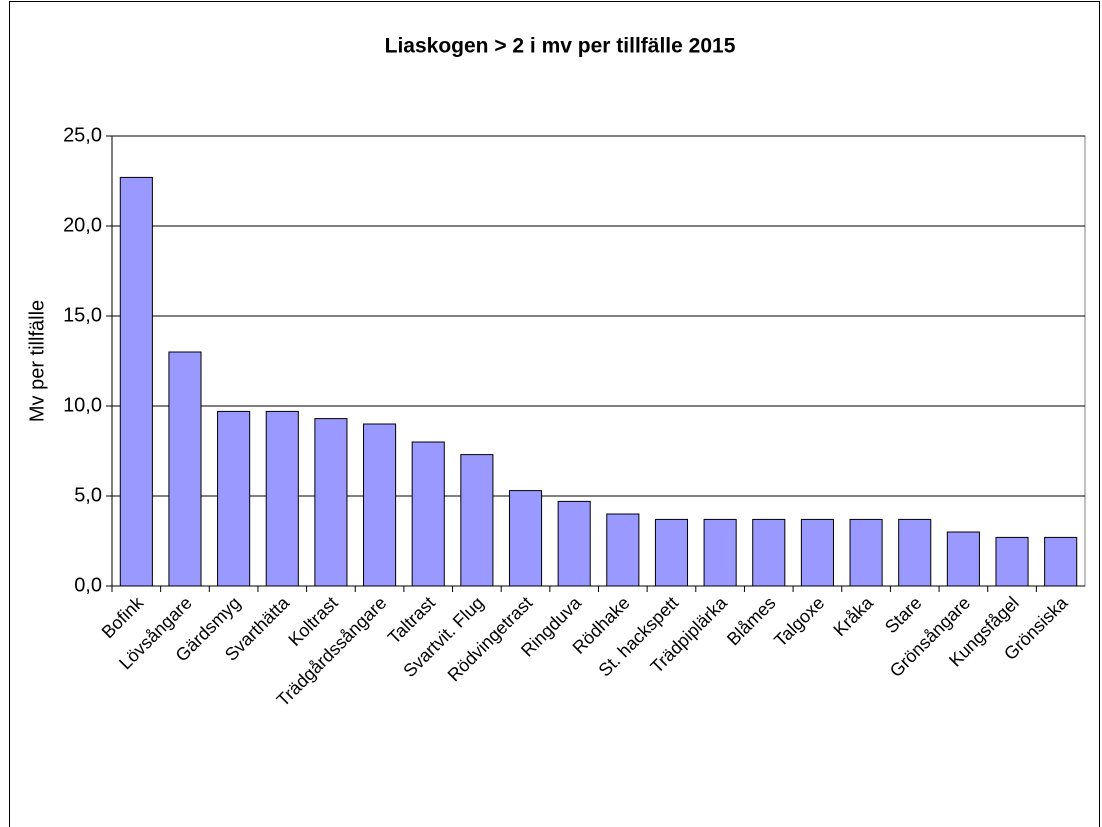  I want to click on chart-title: Liaskogen > 2 i mv per tillfälle 2015, so click(560, 46).